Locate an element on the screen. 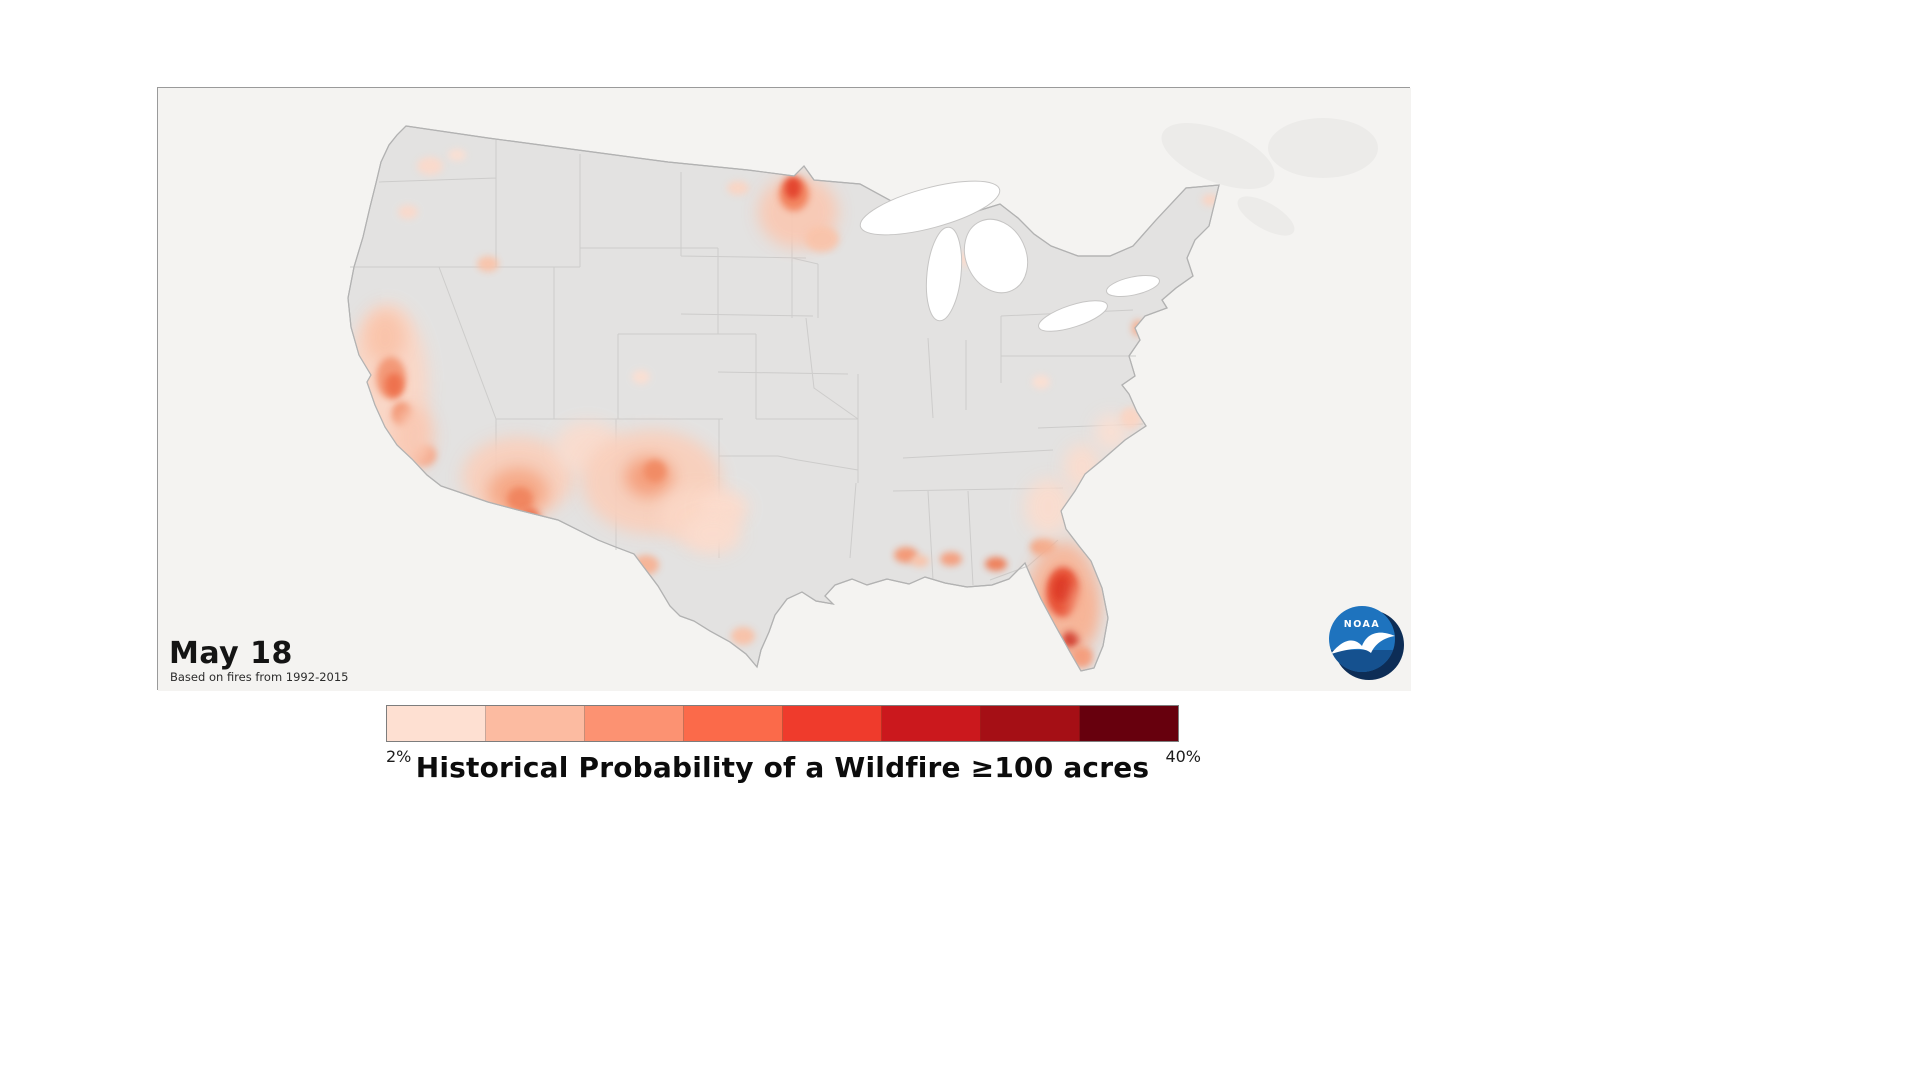  lake-huron is located at coordinates (996, 256).